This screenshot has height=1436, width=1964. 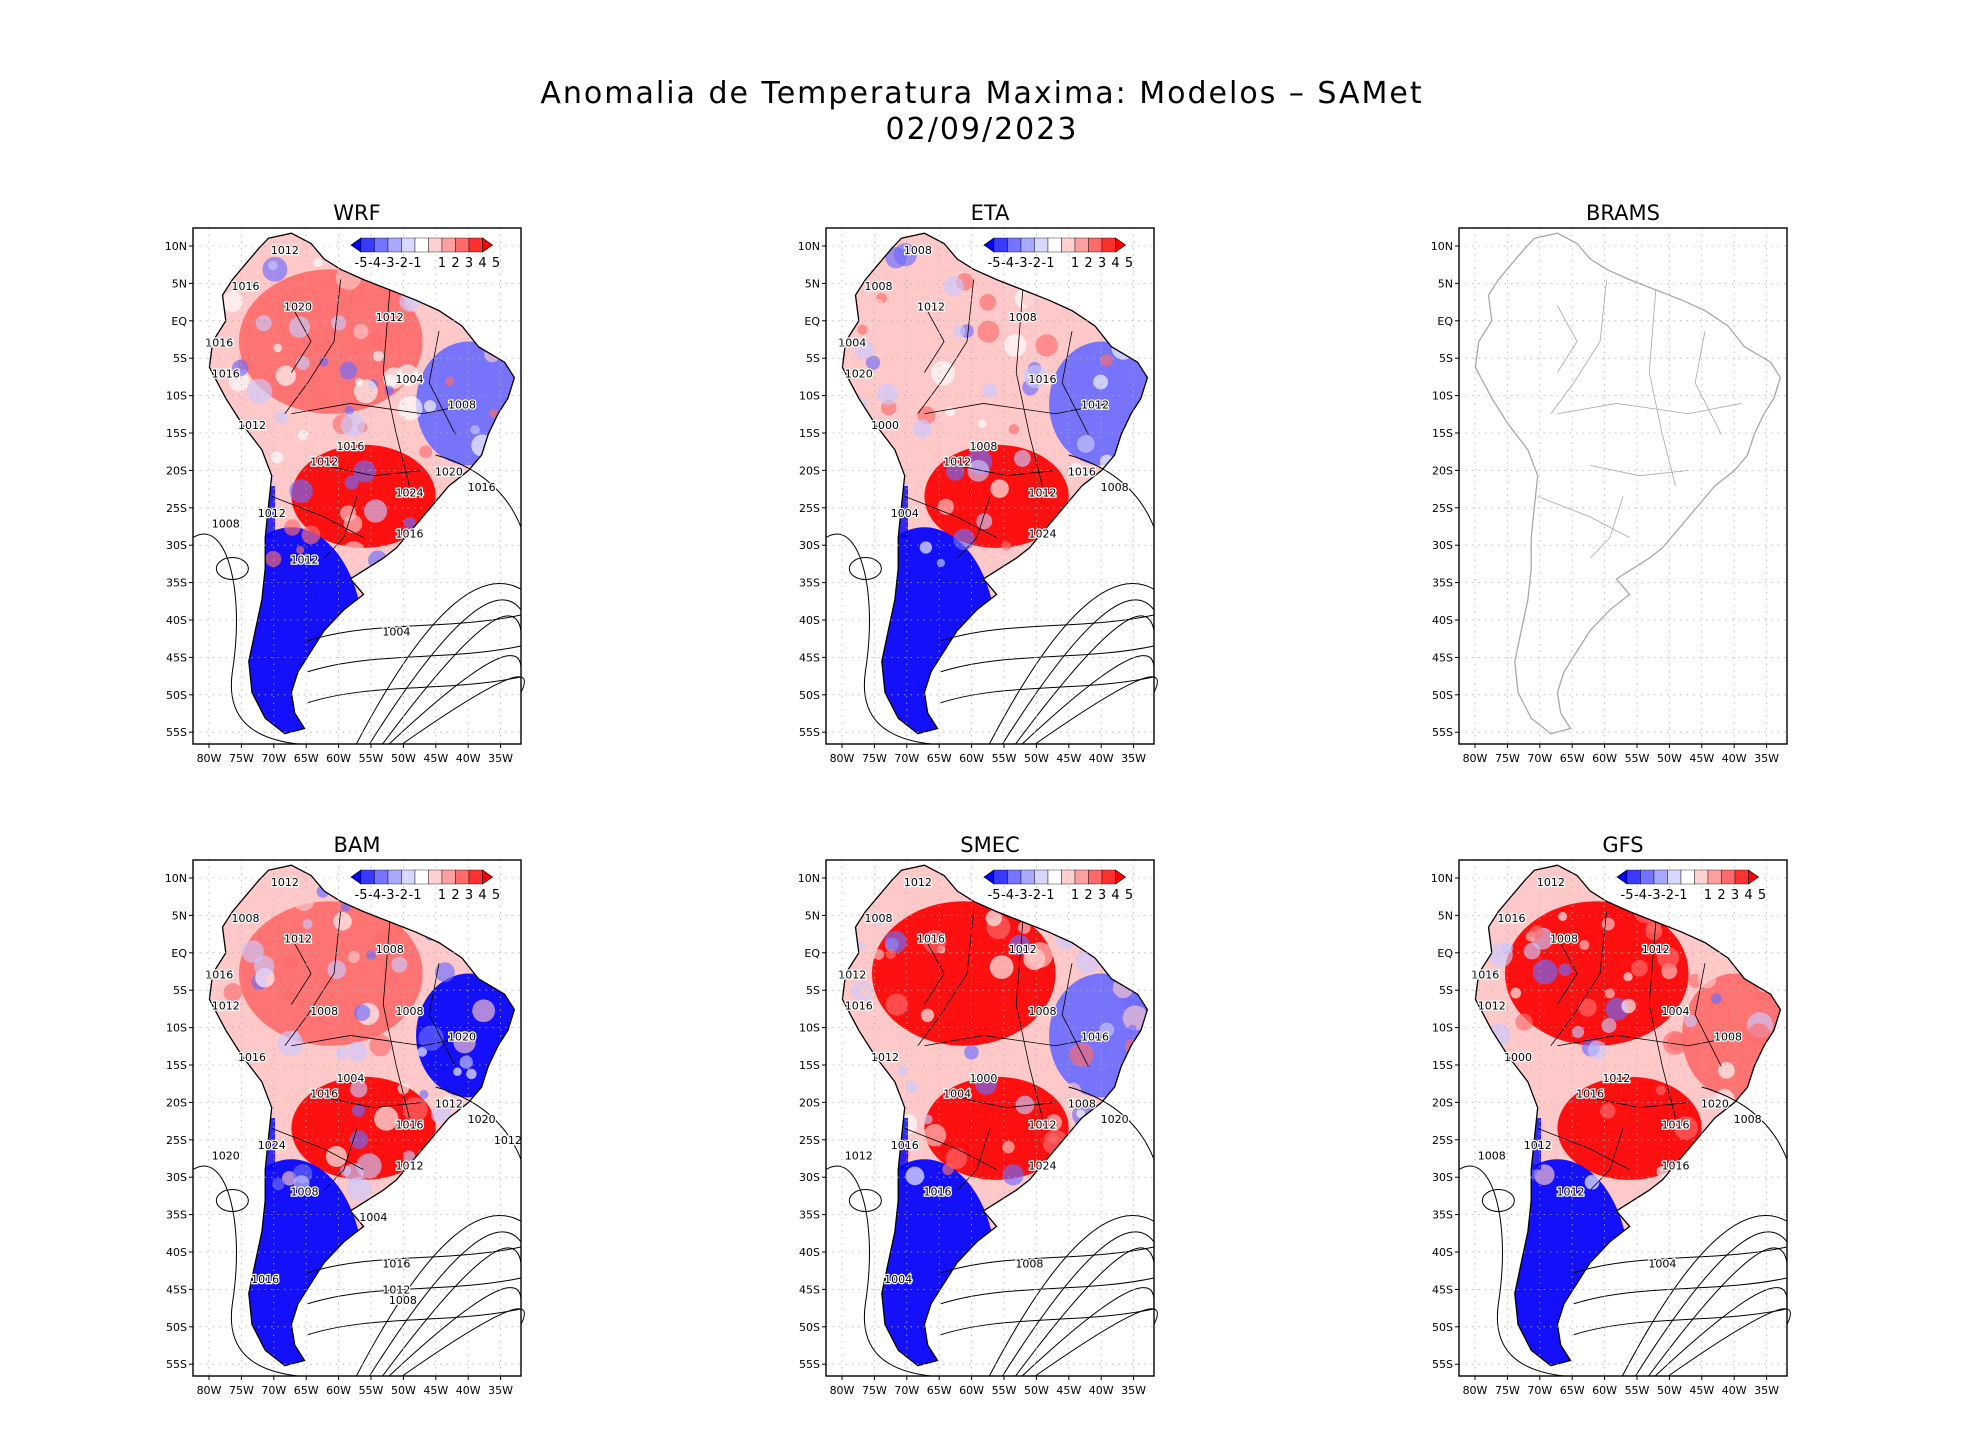 What do you see at coordinates (1042, 534) in the screenshot?
I see `isobar-label: 1024` at bounding box center [1042, 534].